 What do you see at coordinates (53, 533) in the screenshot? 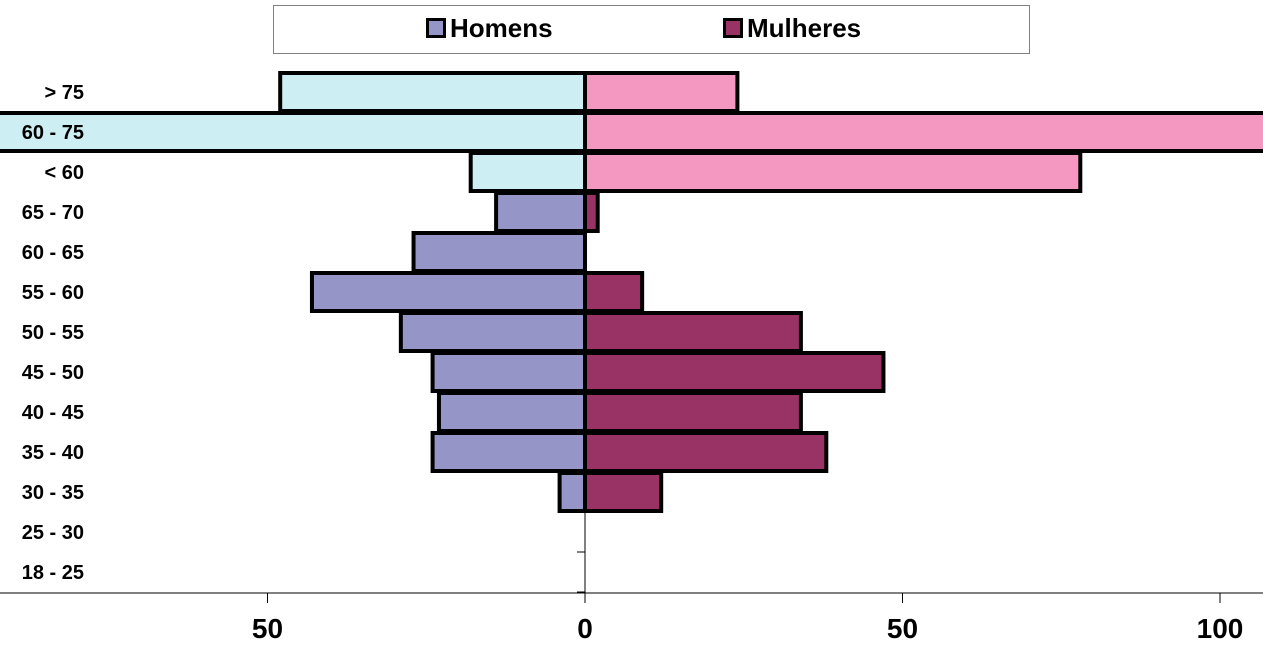
I see `y-tick-label-11: 25 - 30` at bounding box center [53, 533].